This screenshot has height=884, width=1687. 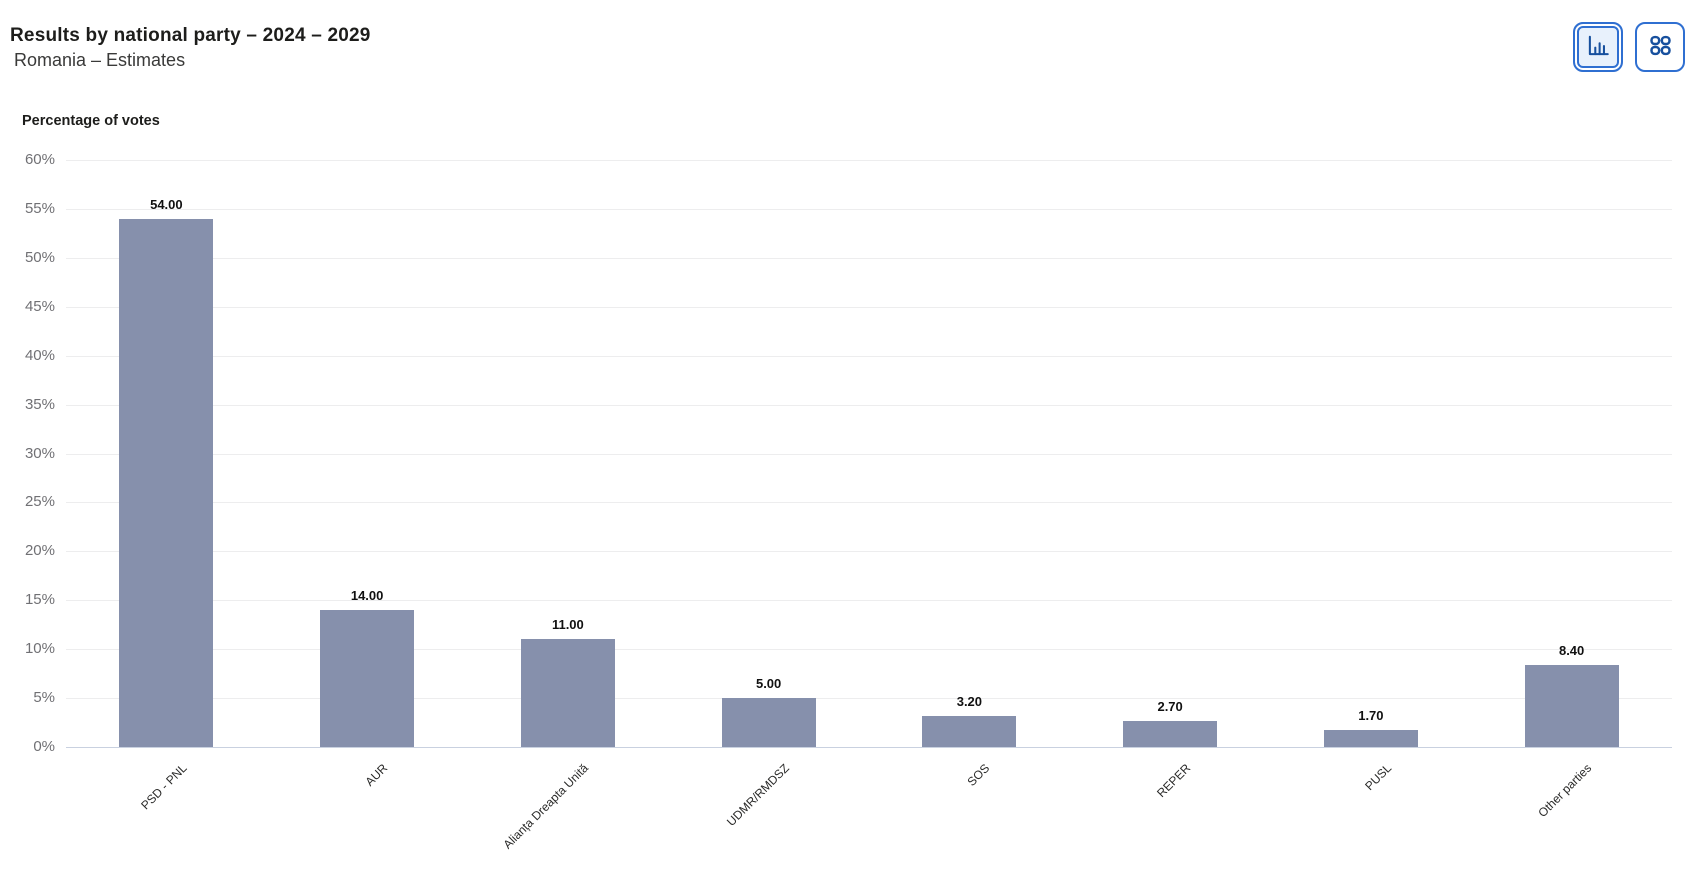 I want to click on grid-view-button, so click(x=1660, y=47).